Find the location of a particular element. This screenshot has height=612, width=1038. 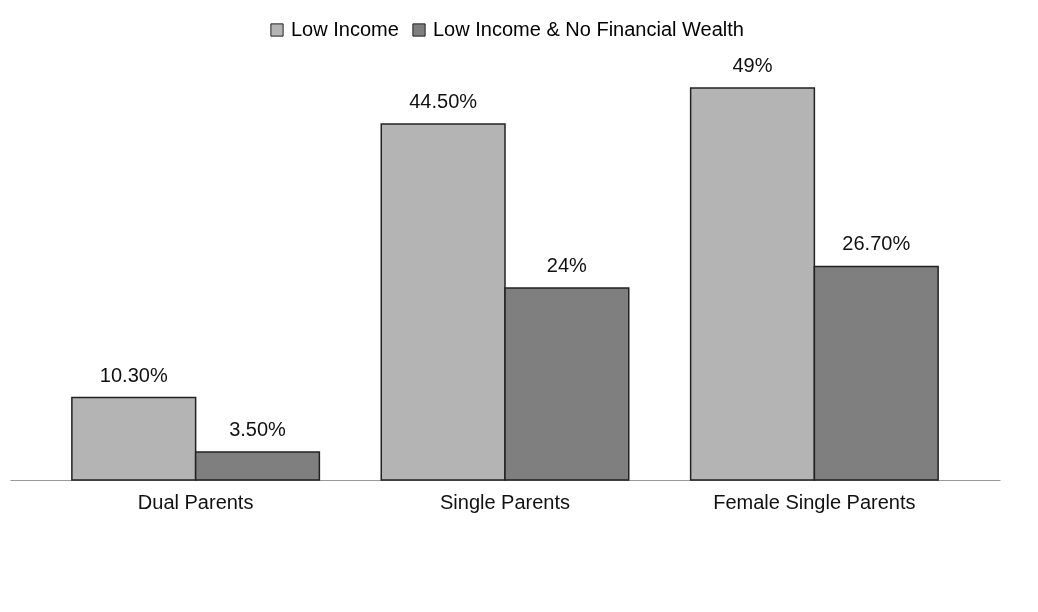

data-label: 44.50% is located at coordinates (443, 101).